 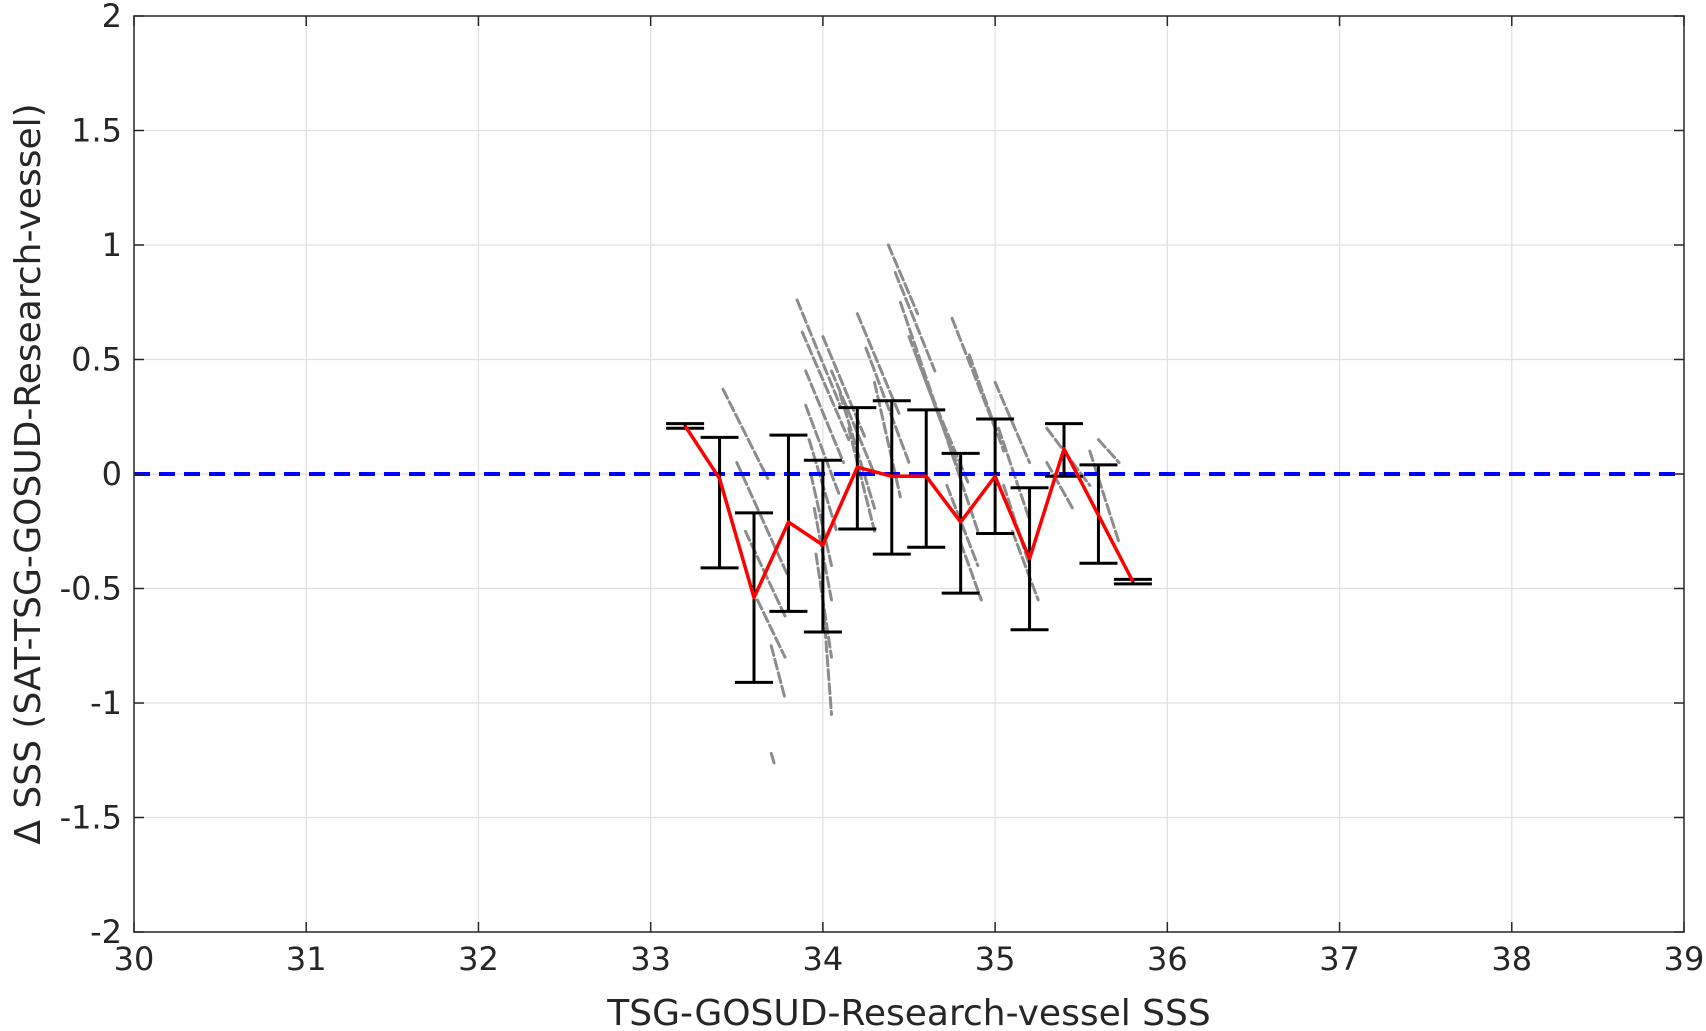 What do you see at coordinates (106, 703) in the screenshot?
I see `y-tick-label: -1` at bounding box center [106, 703].